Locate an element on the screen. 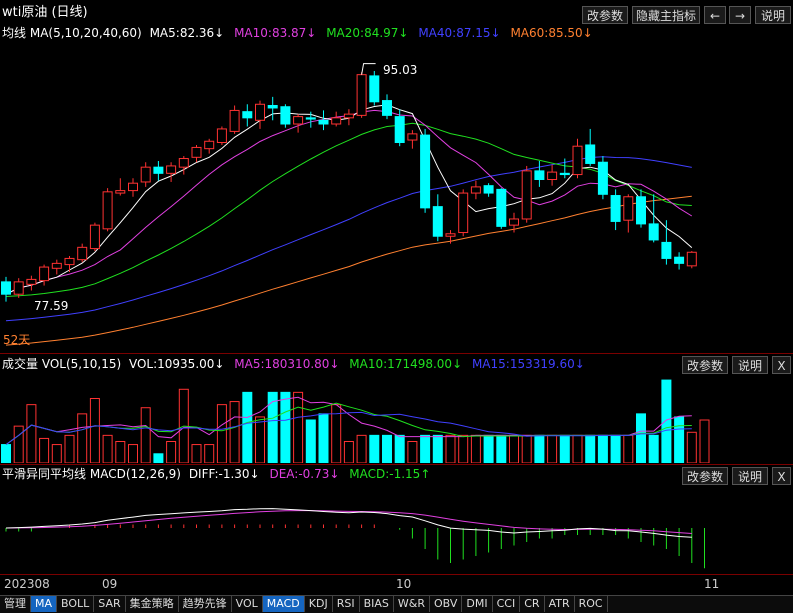 This screenshot has height=613, width=793. macd-legend-params: MACD(12,26,9) is located at coordinates (135, 474).